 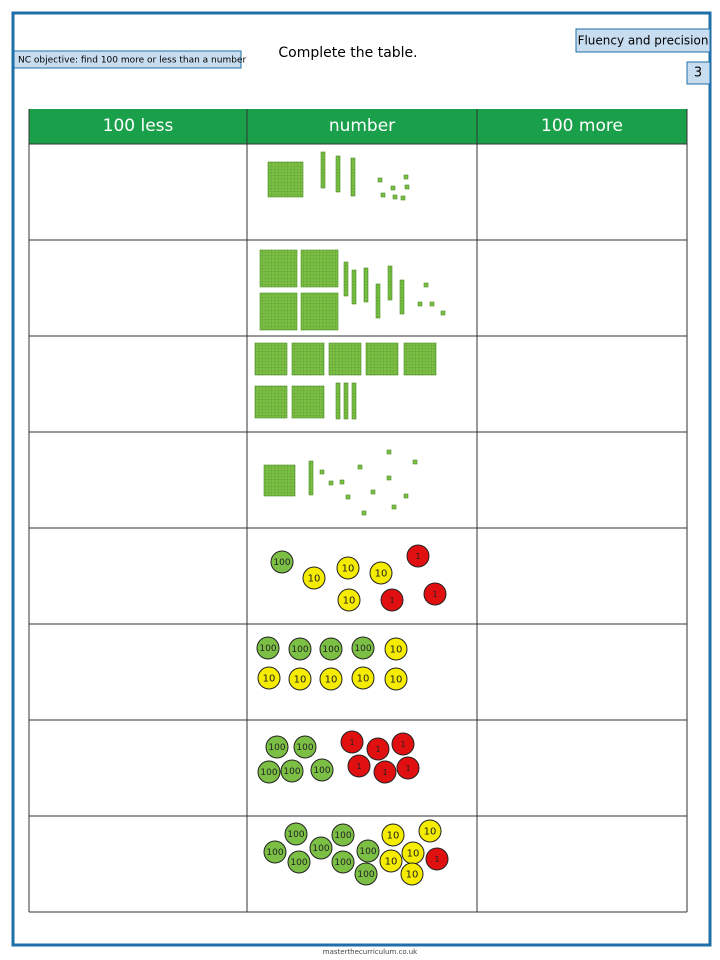 What do you see at coordinates (358, 126) in the screenshot?
I see `table-header` at bounding box center [358, 126].